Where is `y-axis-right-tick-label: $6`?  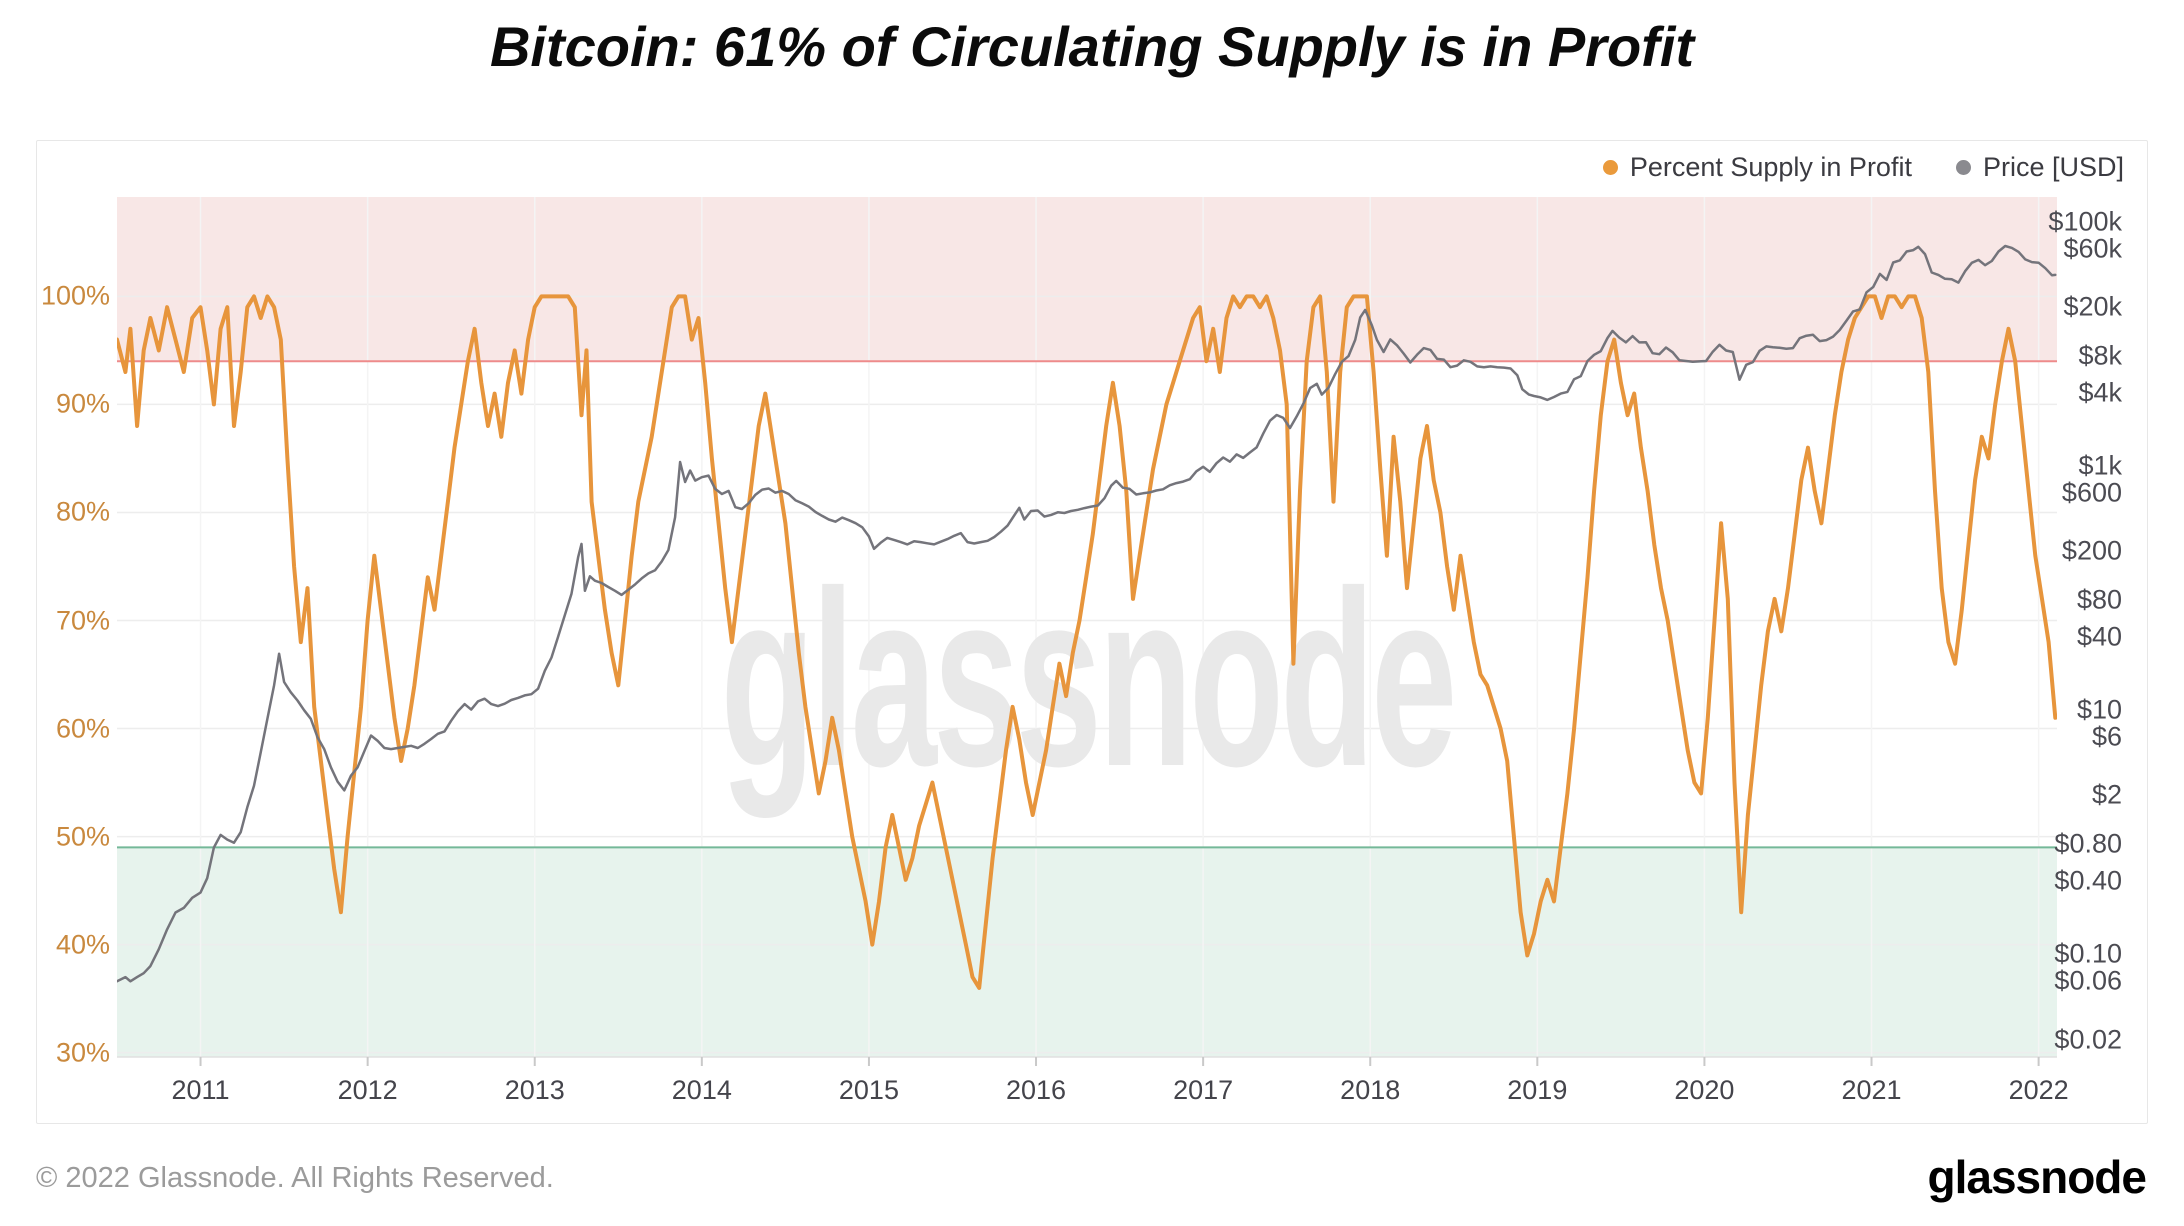 y-axis-right-tick-label: $6 is located at coordinates (2106, 736).